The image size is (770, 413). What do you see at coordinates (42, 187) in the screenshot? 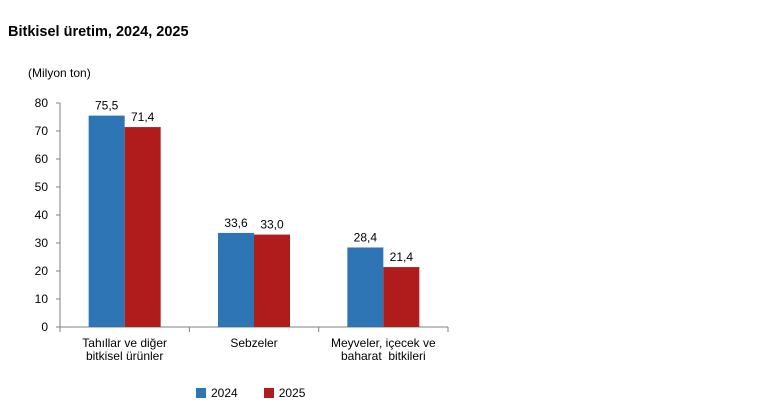
I see `y-tick-label: 50` at bounding box center [42, 187].